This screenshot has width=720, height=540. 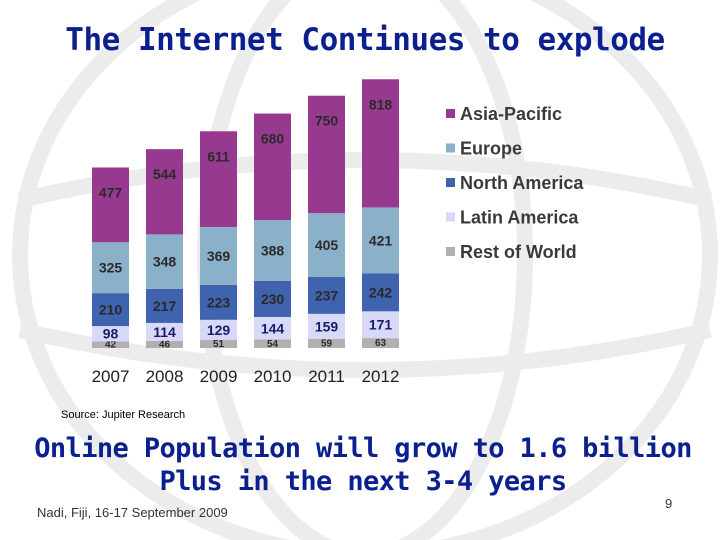 I want to click on data-label-latin-america-2010: 144, so click(x=273, y=328).